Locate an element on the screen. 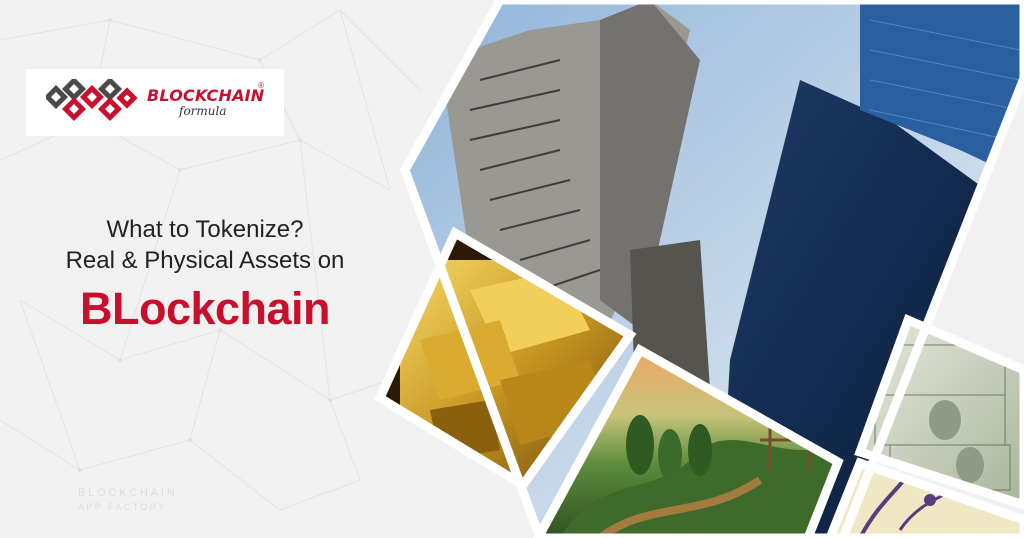 The image size is (1024, 538). logo-brand-text: BLOCKCHAIN is located at coordinates (206, 95).